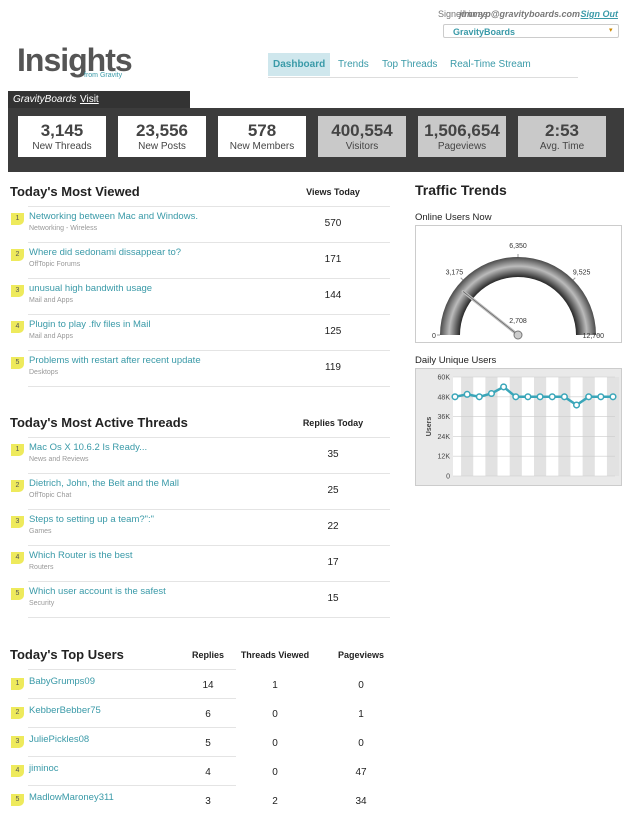 The height and width of the screenshot is (821, 630). Describe the element at coordinates (462, 130) in the screenshot. I see `stat-value: 1,506,654` at that location.